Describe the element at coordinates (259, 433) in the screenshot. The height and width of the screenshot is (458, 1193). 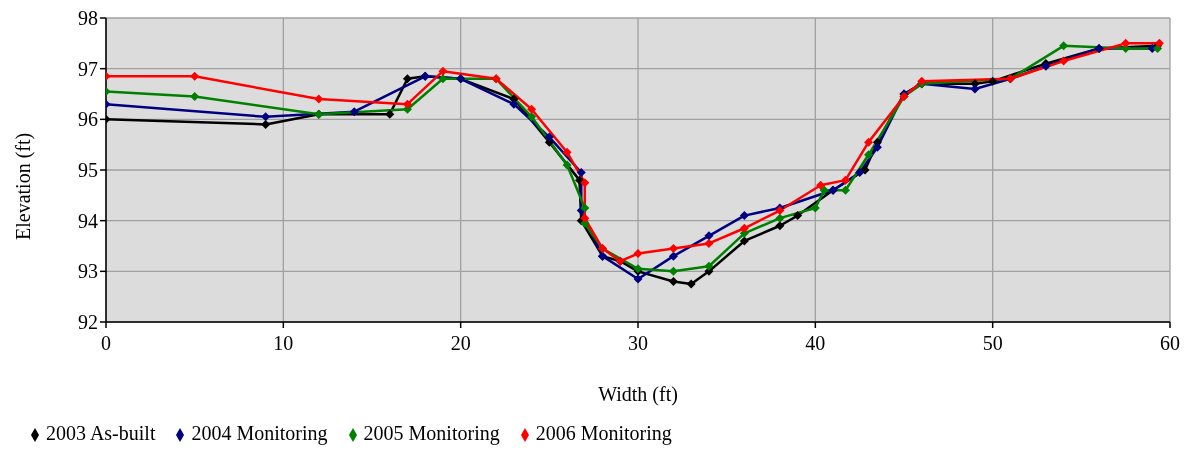
I see `legend-label: 2004 Monitoring` at that location.